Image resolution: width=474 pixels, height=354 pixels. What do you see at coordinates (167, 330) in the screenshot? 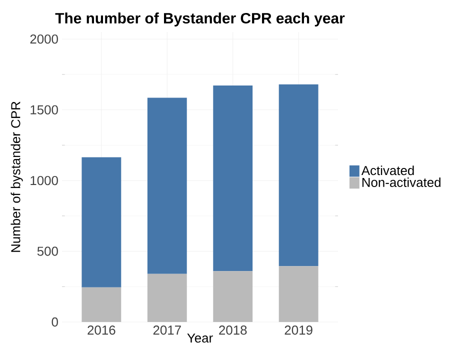
I see `x-tick-label: 2017` at bounding box center [167, 330].